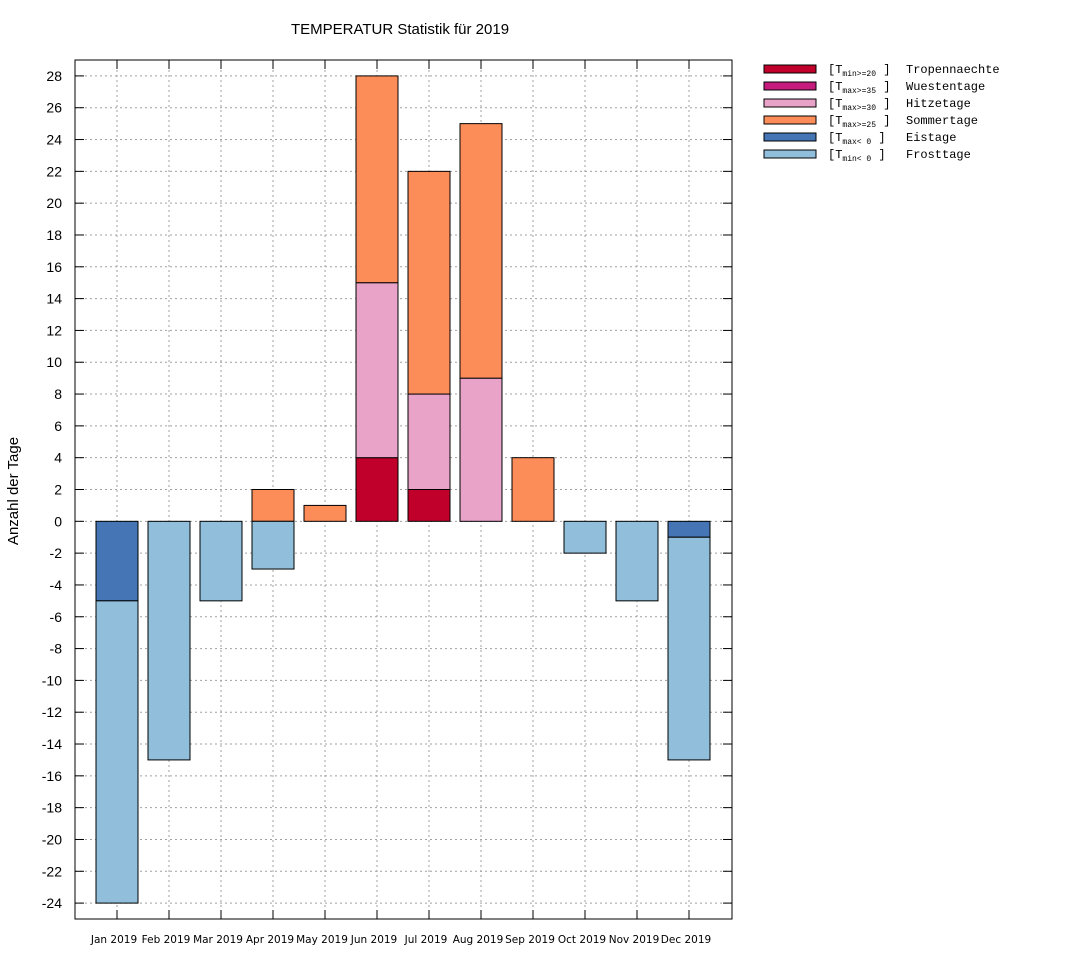  What do you see at coordinates (859, 122) in the screenshot?
I see `legend-entry: [Tmax>=25 ]` at bounding box center [859, 122].